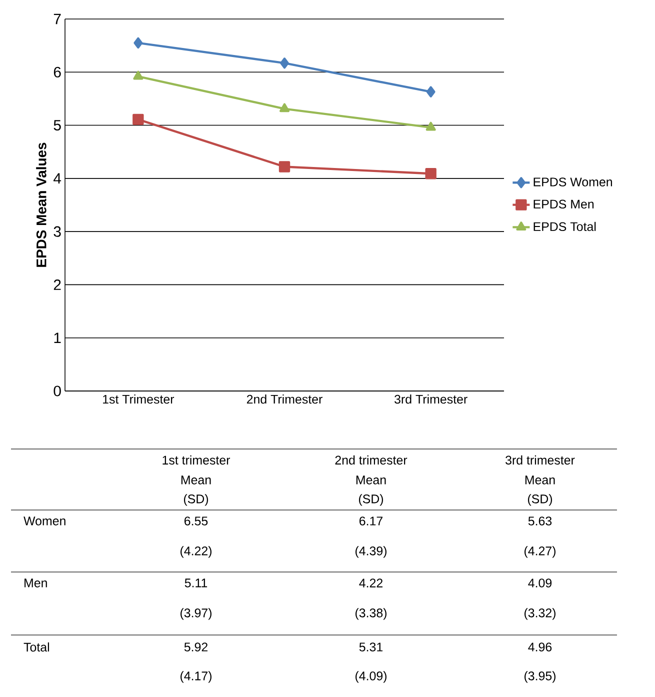  I want to click on y-tick-label: 6, so click(57, 72).